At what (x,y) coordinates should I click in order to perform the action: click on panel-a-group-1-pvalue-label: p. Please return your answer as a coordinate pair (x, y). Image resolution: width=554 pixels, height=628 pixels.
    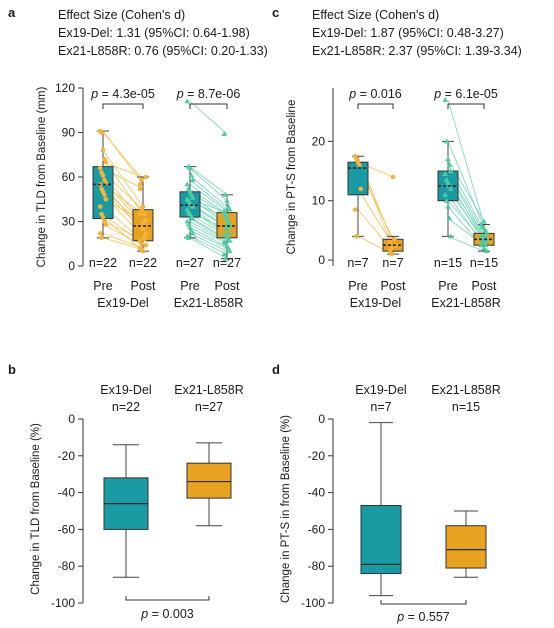
    Looking at the image, I should click on (94, 94).